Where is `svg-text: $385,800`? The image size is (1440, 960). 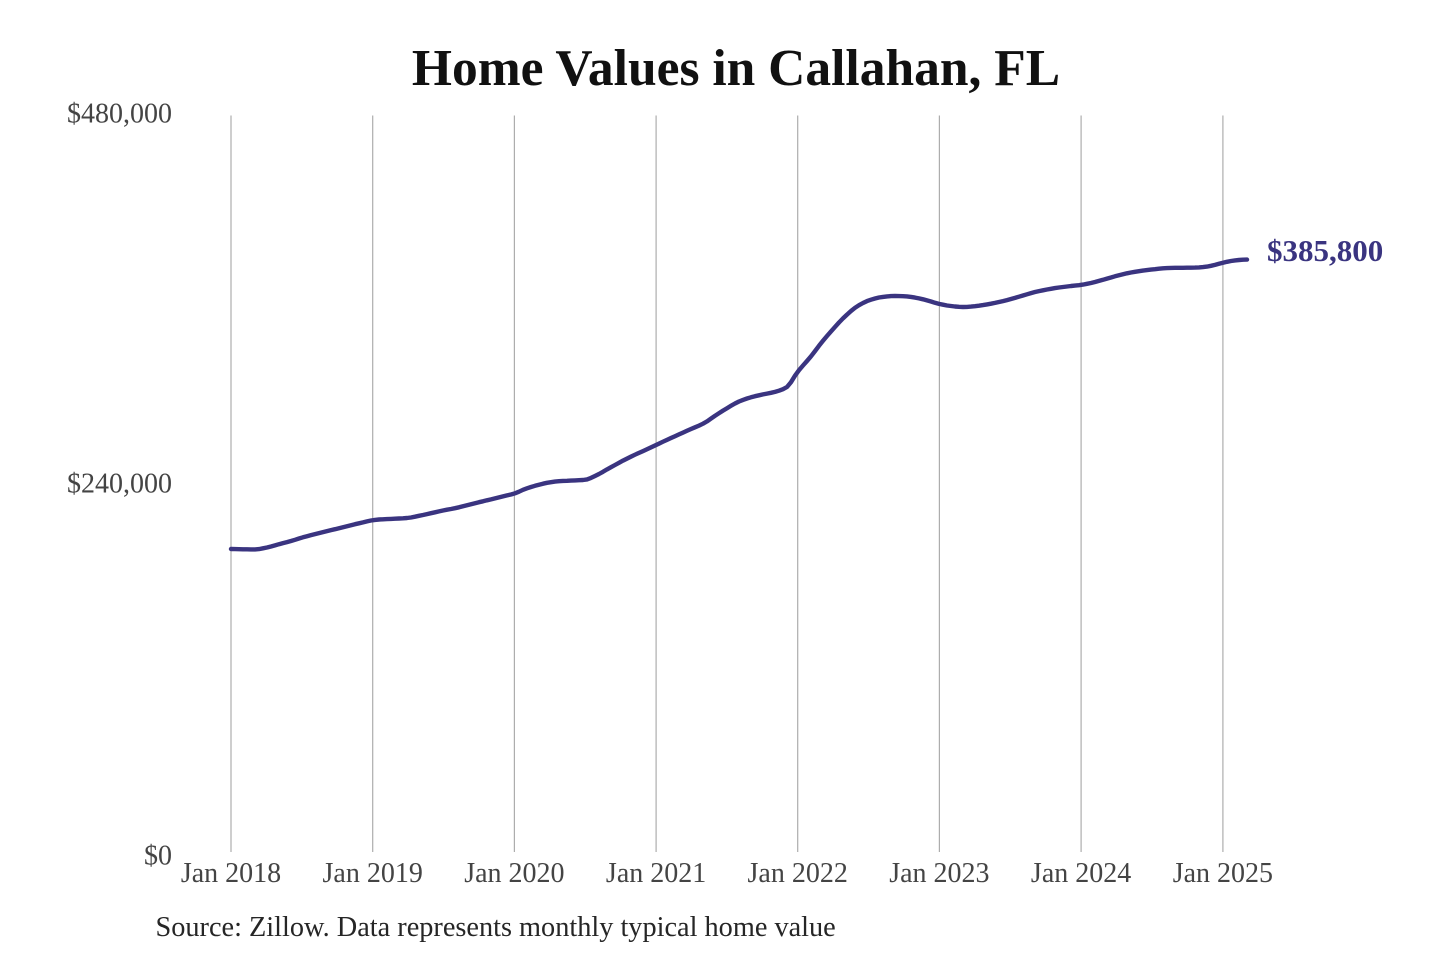 svg-text: $385,800 is located at coordinates (1325, 250).